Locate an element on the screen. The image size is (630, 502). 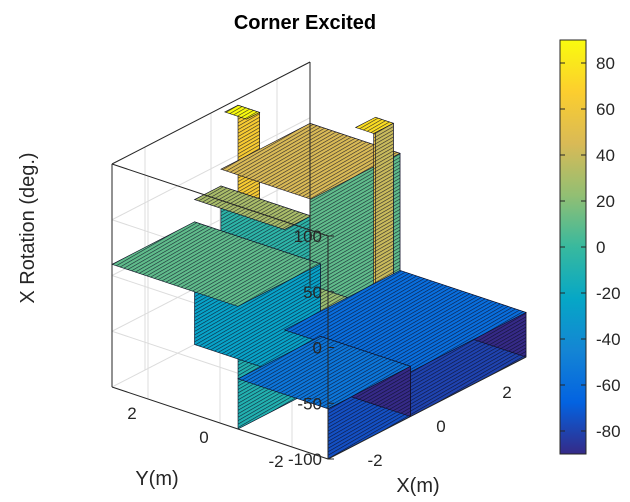
y-axis-line is located at coordinates (220, 423).